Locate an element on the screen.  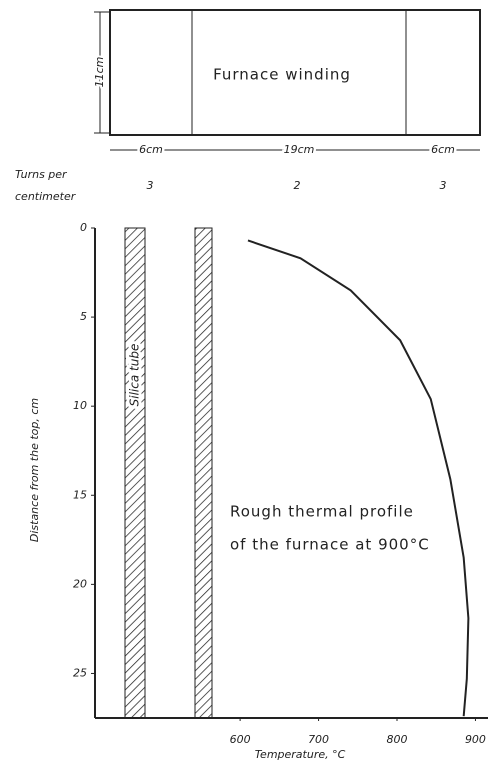
y-tick-label: 15 is located at coordinates (80, 494).